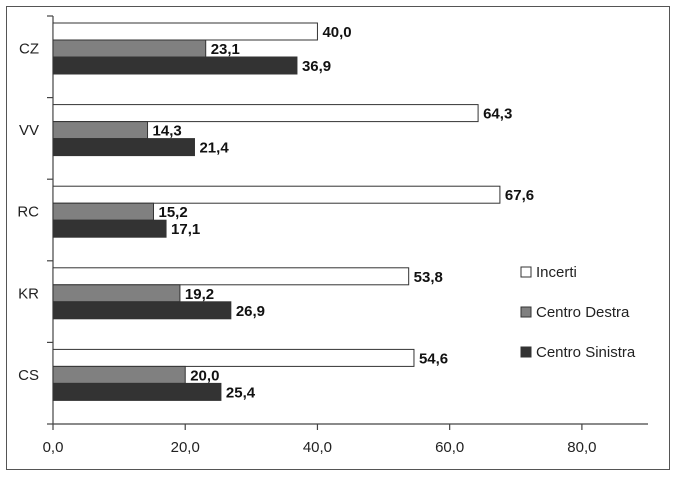 Image resolution: width=680 pixels, height=480 pixels. I want to click on x-tick-label: 0,0, so click(53, 447).